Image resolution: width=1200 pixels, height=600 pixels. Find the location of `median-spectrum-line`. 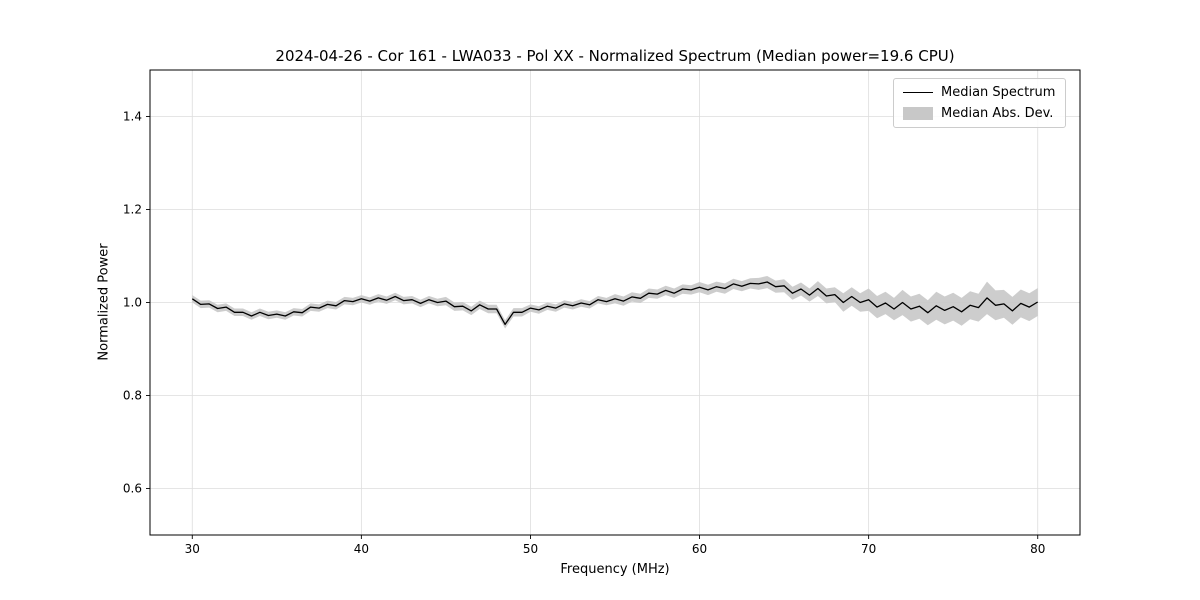

median-spectrum-line is located at coordinates (615, 303).